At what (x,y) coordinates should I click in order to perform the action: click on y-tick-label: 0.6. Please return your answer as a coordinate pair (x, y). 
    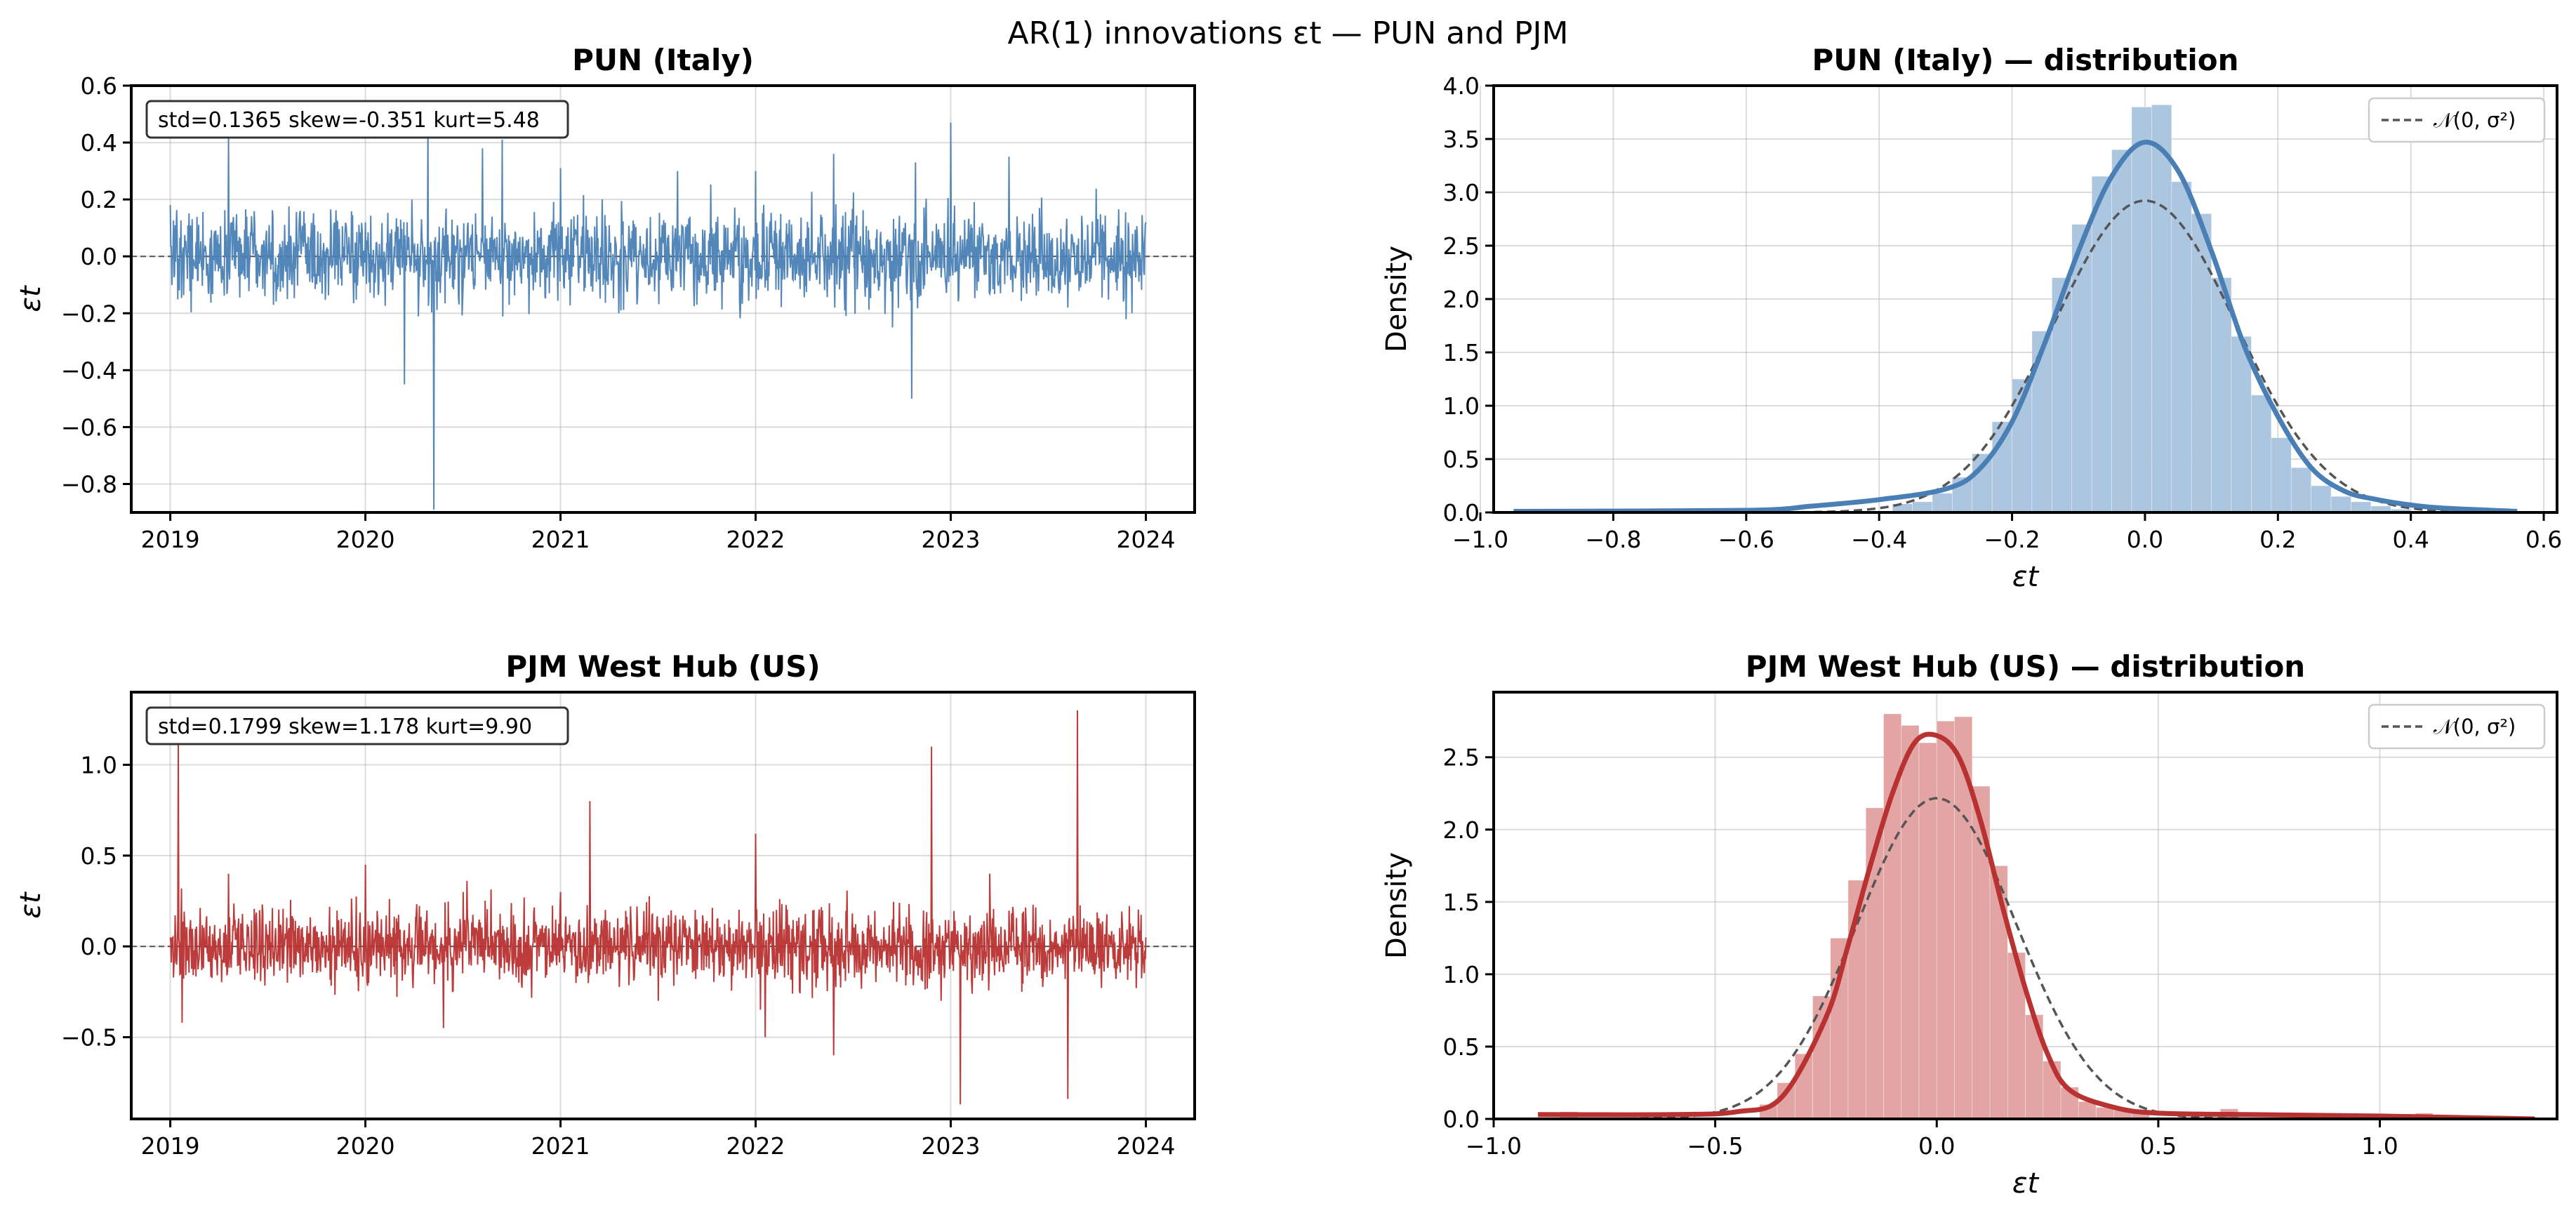
    Looking at the image, I should click on (99, 86).